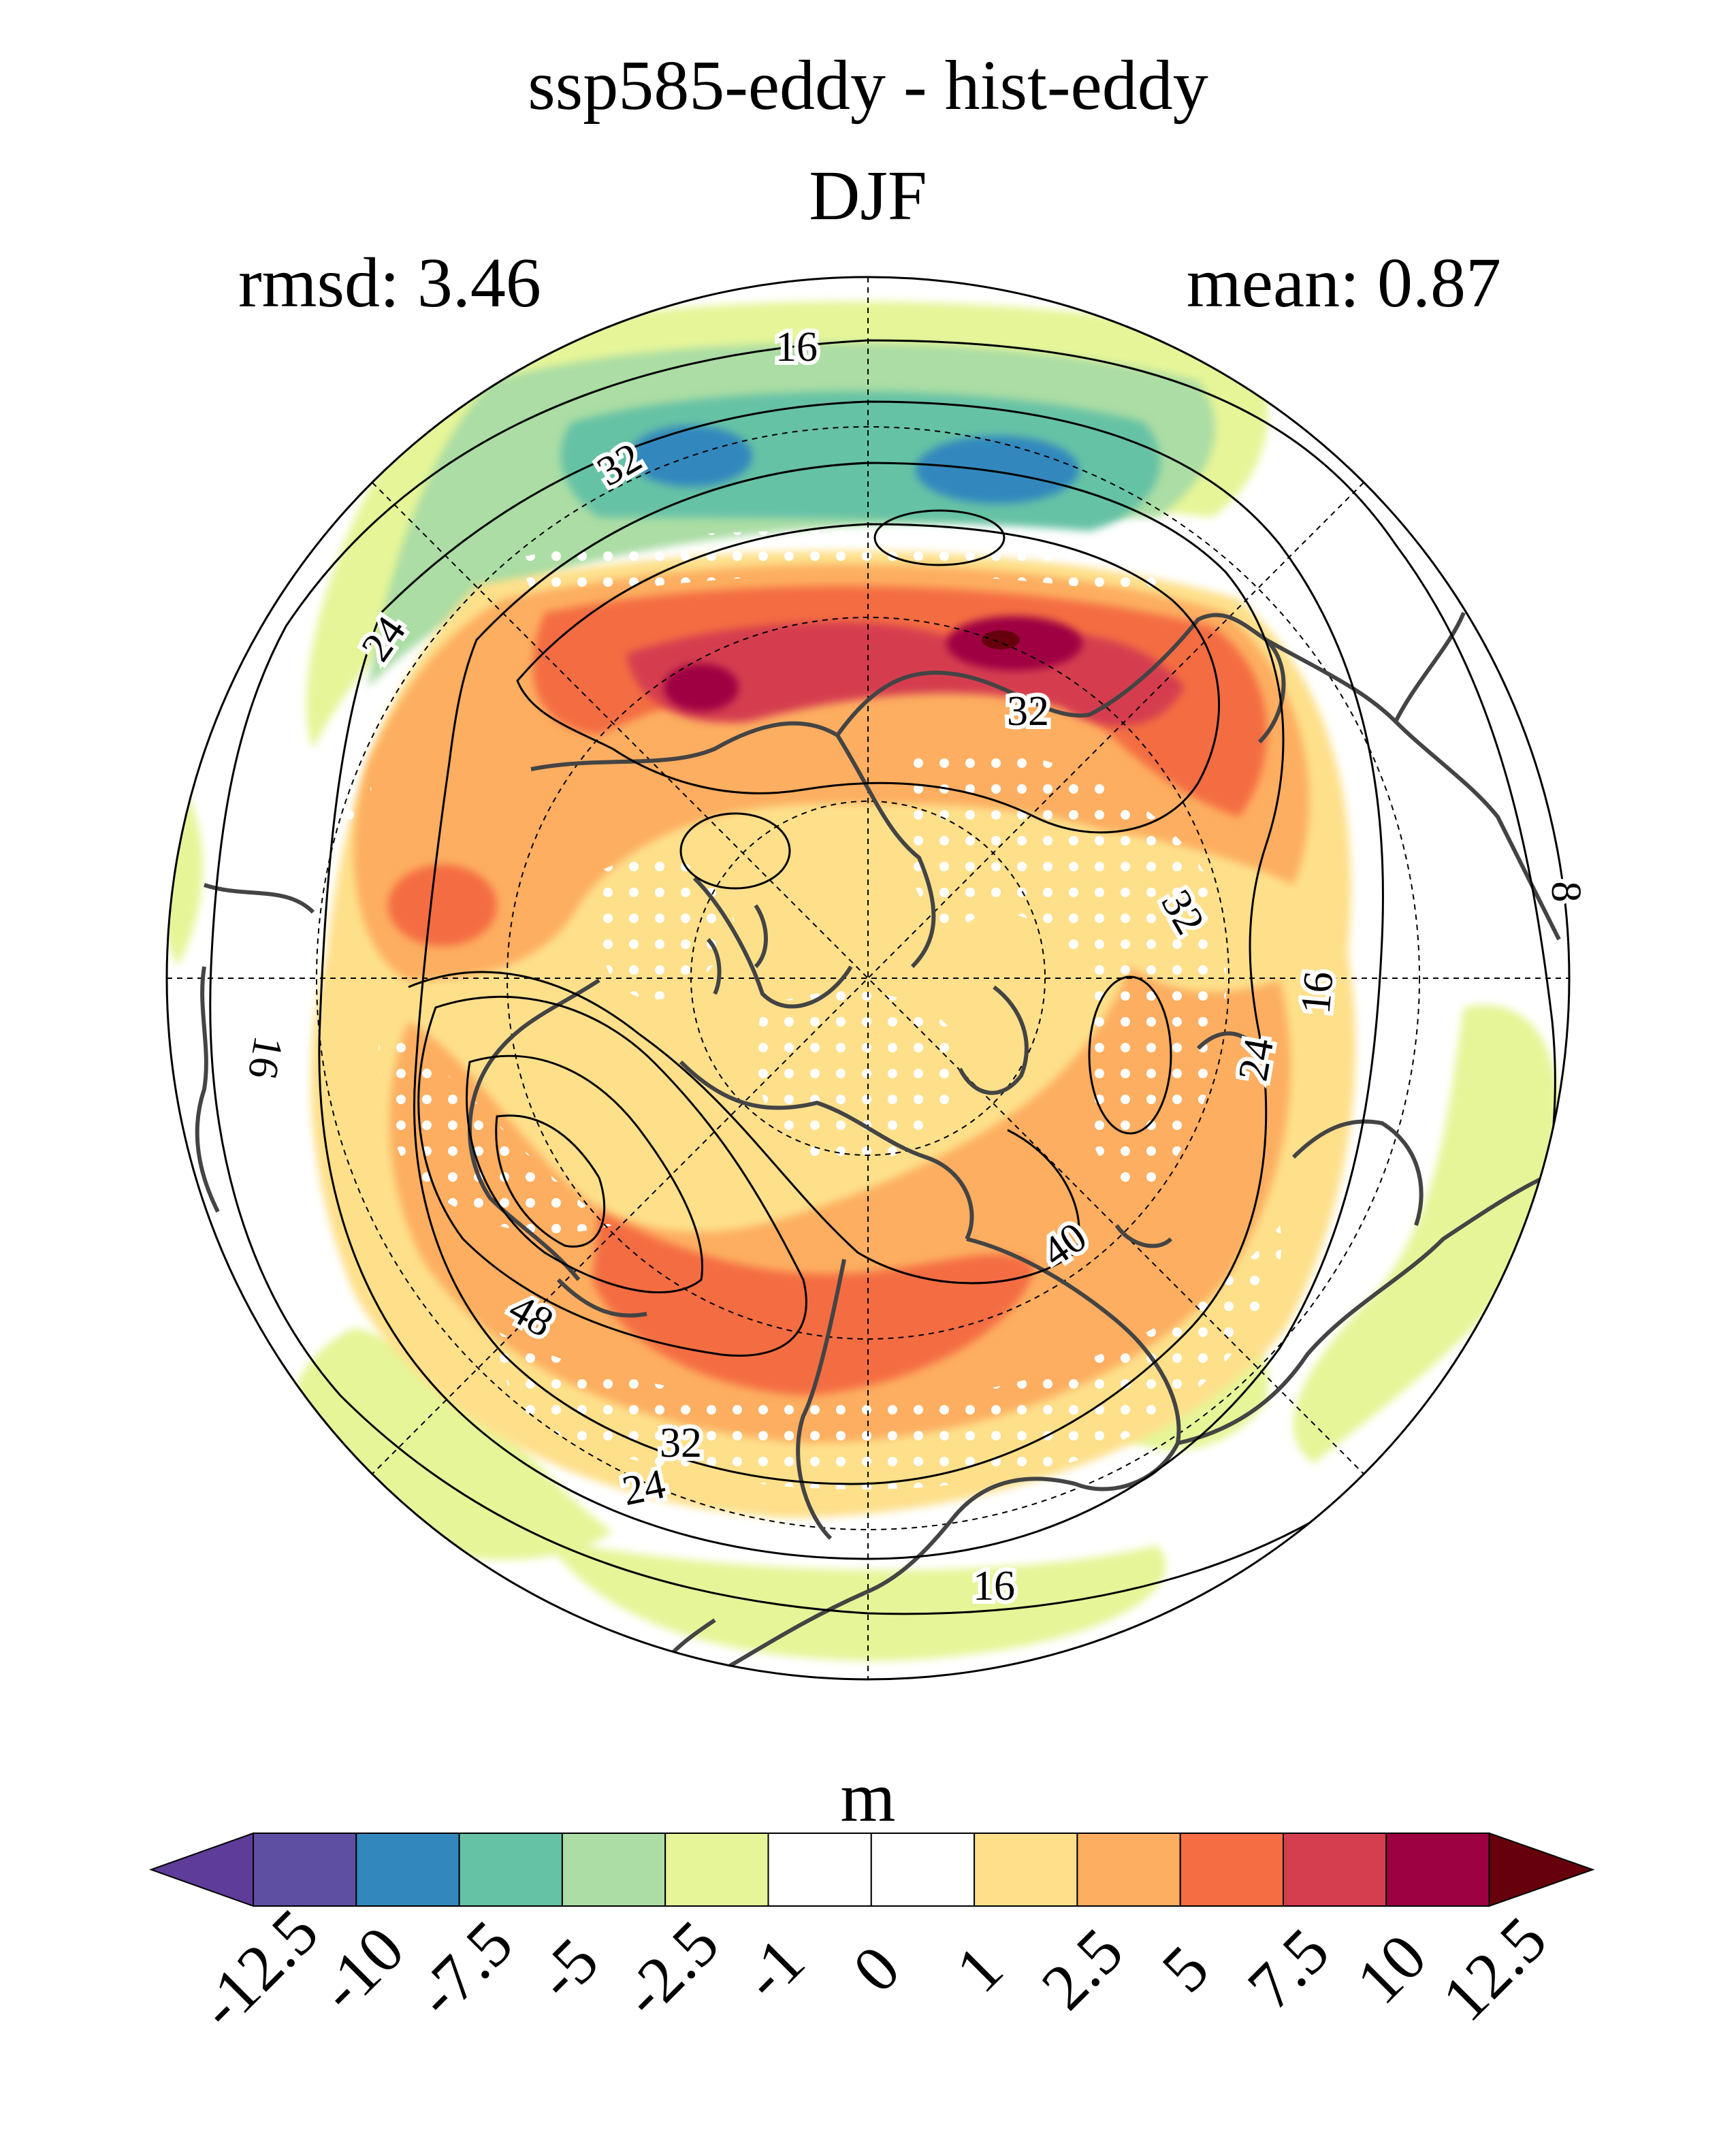 Image resolution: width=1736 pixels, height=2130 pixels. I want to click on map-title: ssp585-eddy - hist-eddy, so click(868, 85).